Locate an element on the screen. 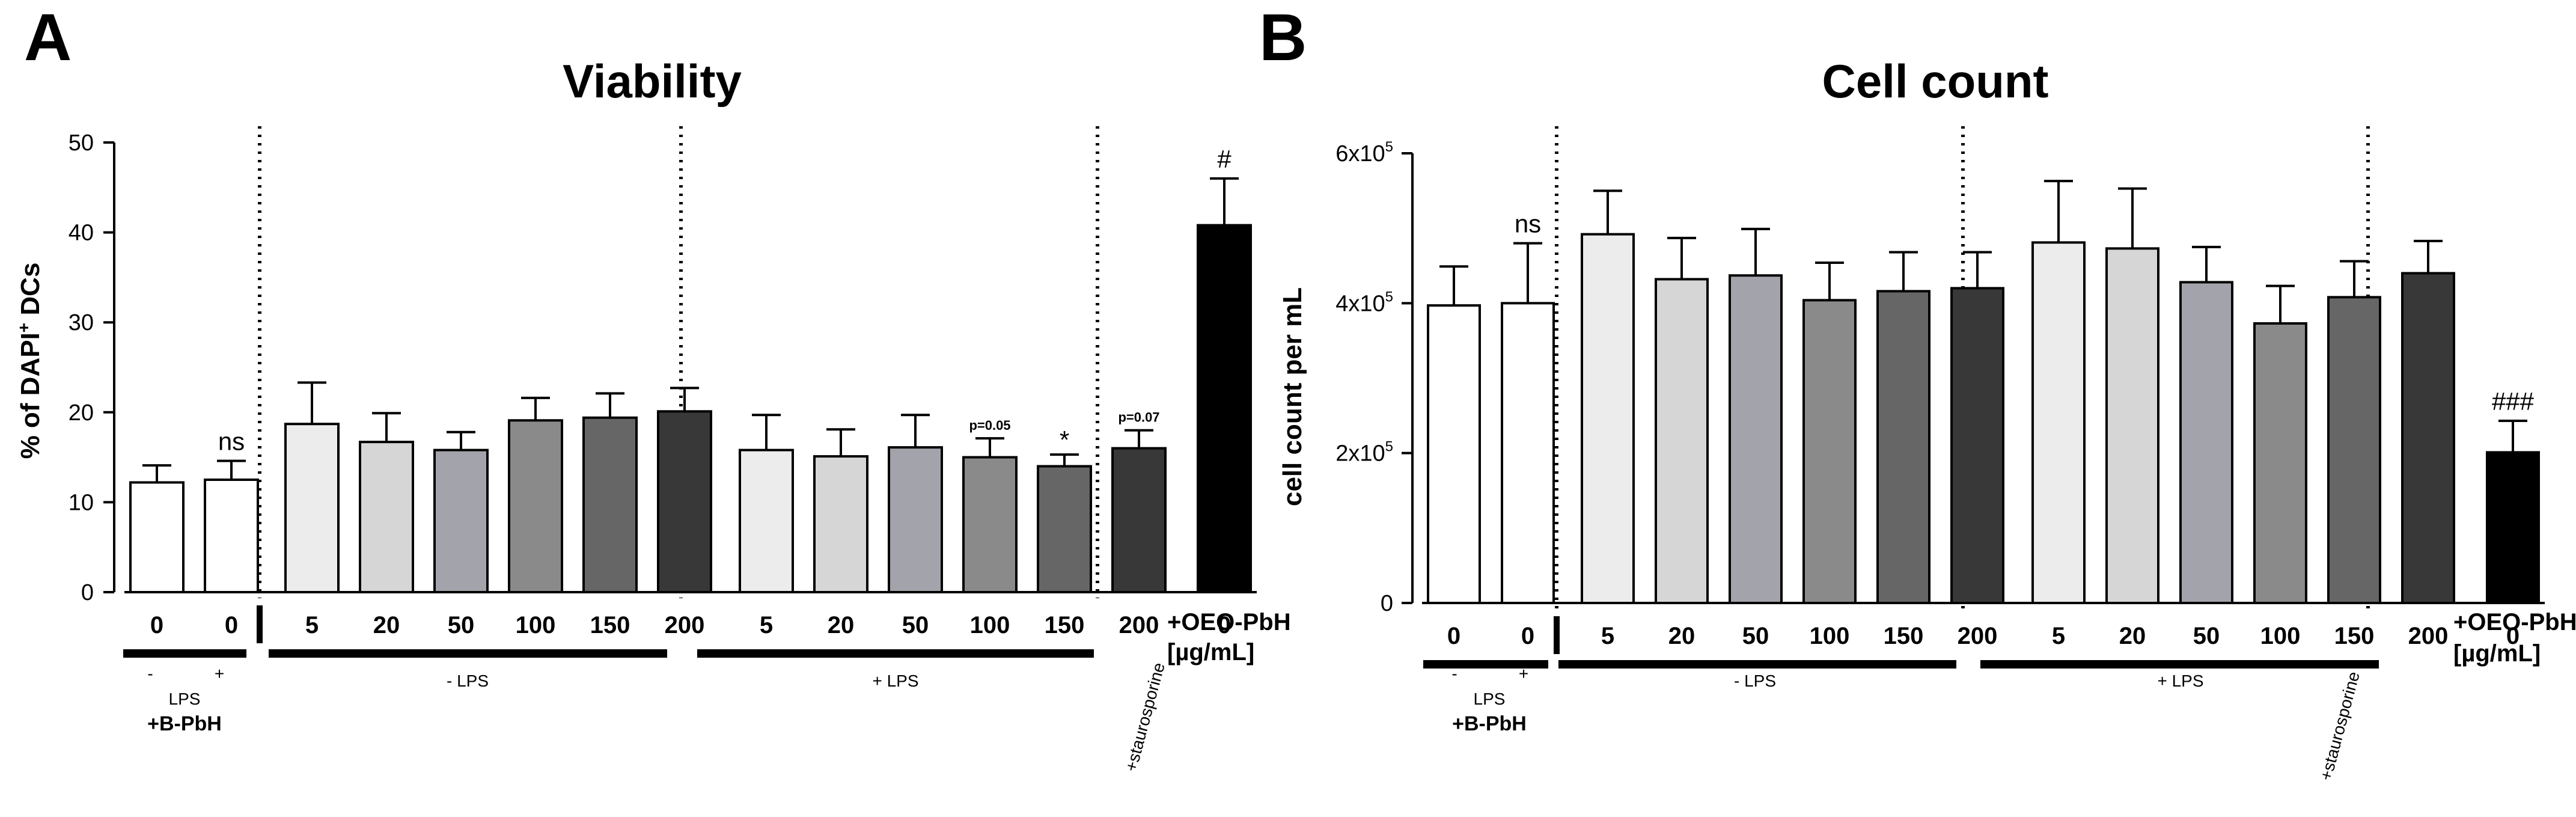 The height and width of the screenshot is (817, 2576). panel-a-ylabel: % of DAPI+ DCs is located at coordinates (29, 361).